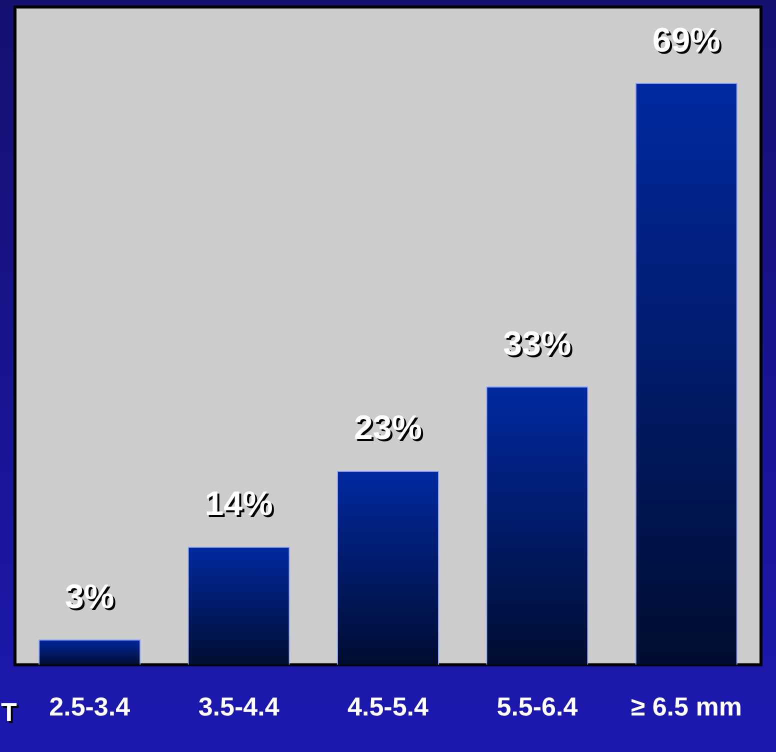  Describe the element at coordinates (91, 599) in the screenshot. I see `data-label: 3%` at that location.